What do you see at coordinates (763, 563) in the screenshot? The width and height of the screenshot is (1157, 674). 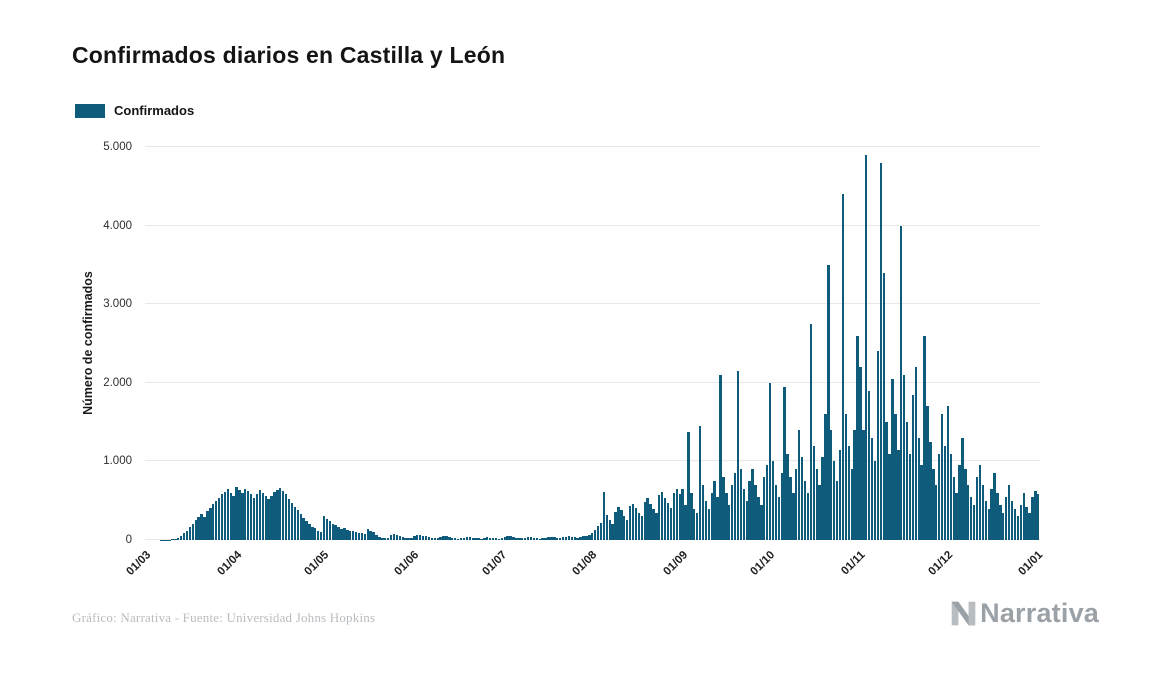 I see `x-tick-label: 01/10` at bounding box center [763, 563].